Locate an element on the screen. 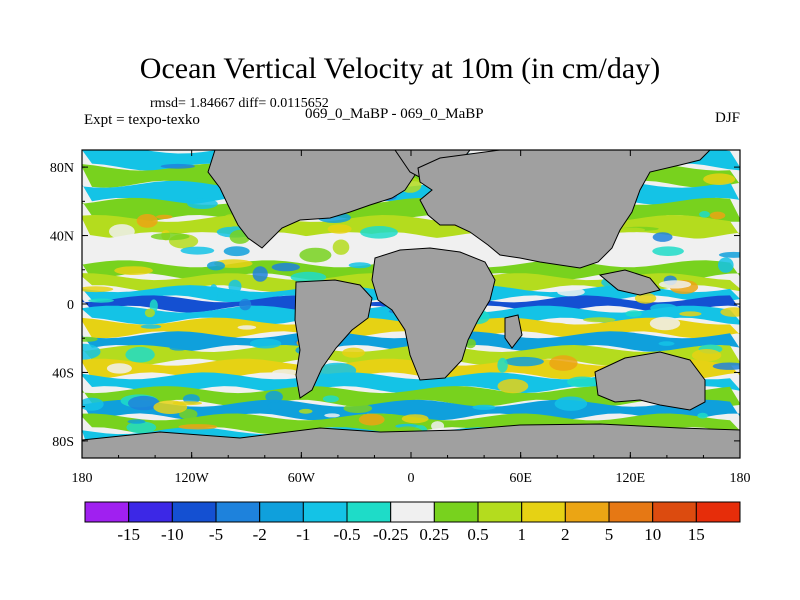 Image resolution: width=800 pixels, height=600 pixels. y-tick-label: 40S is located at coordinates (63, 373).